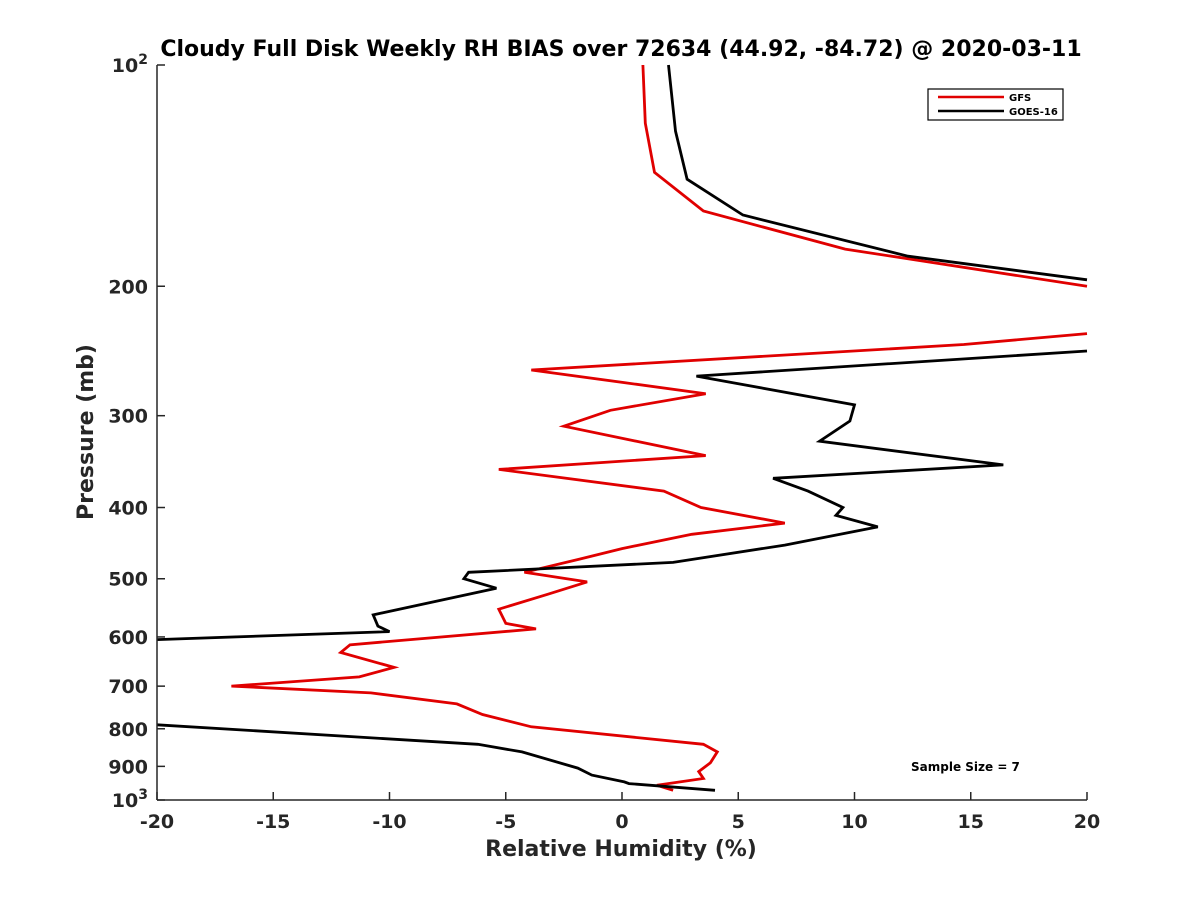 Image resolution: width=1200 pixels, height=900 pixels. I want to click on x-tick-label: -10, so click(389, 822).